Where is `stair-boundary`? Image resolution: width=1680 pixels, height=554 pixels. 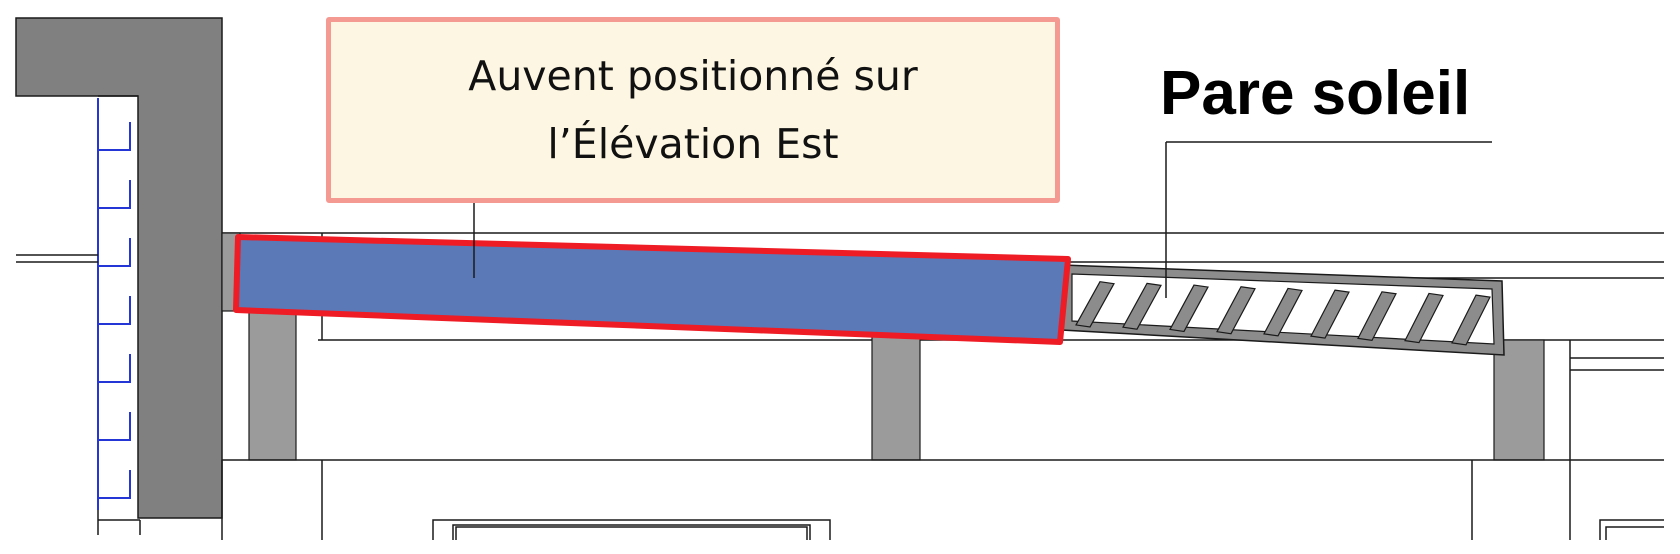
stair-boundary is located at coordinates (119, 315).